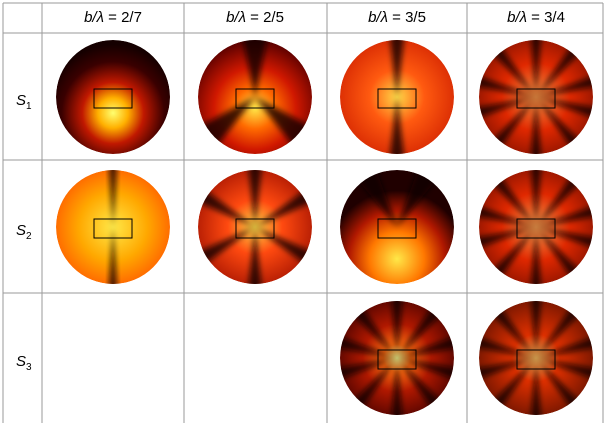 The width and height of the screenshot is (605, 423). I want to click on column-header: b/λ = 2/7, so click(113, 17).